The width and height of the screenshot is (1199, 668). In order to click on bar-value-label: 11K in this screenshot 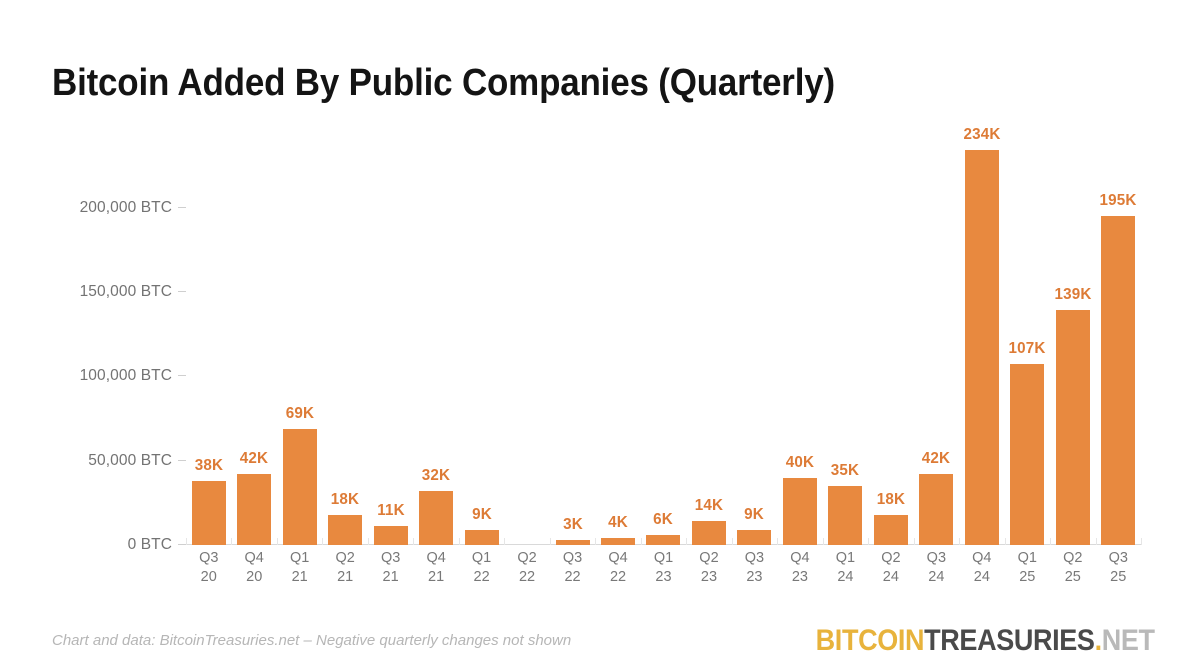, I will do `click(390, 511)`.